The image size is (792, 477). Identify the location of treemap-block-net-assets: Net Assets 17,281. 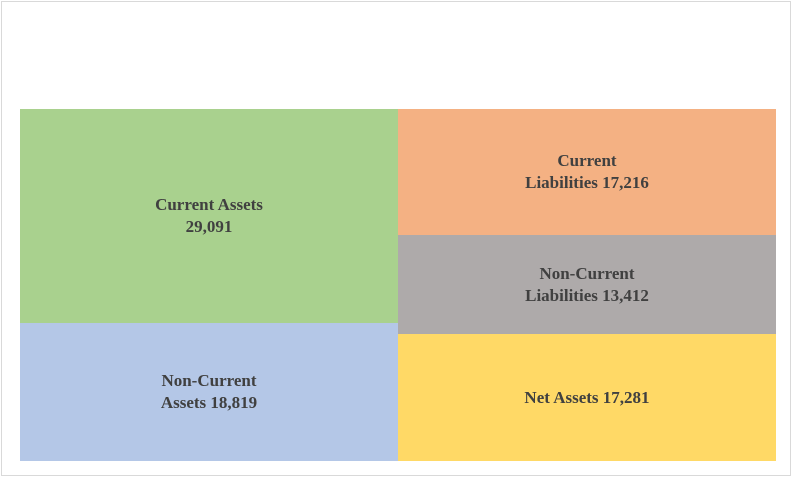
(587, 397).